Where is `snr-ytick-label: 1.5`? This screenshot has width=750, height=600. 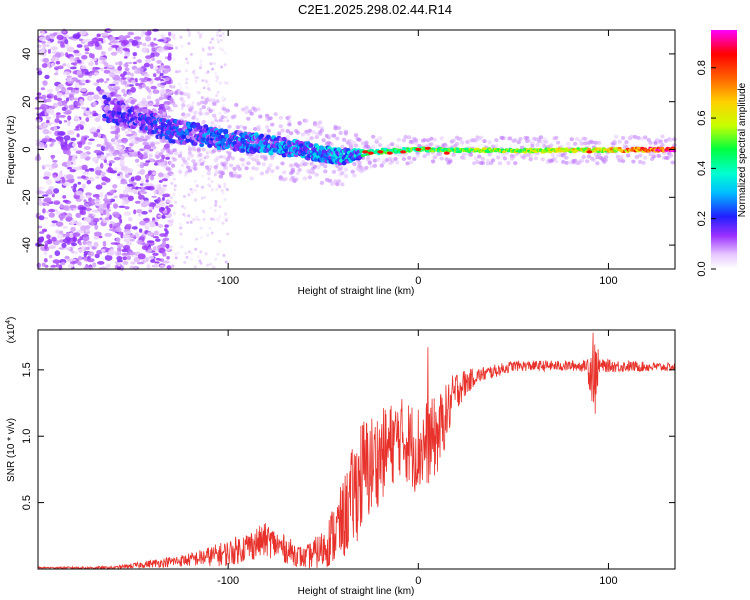 snr-ytick-label: 1.5 is located at coordinates (27, 369).